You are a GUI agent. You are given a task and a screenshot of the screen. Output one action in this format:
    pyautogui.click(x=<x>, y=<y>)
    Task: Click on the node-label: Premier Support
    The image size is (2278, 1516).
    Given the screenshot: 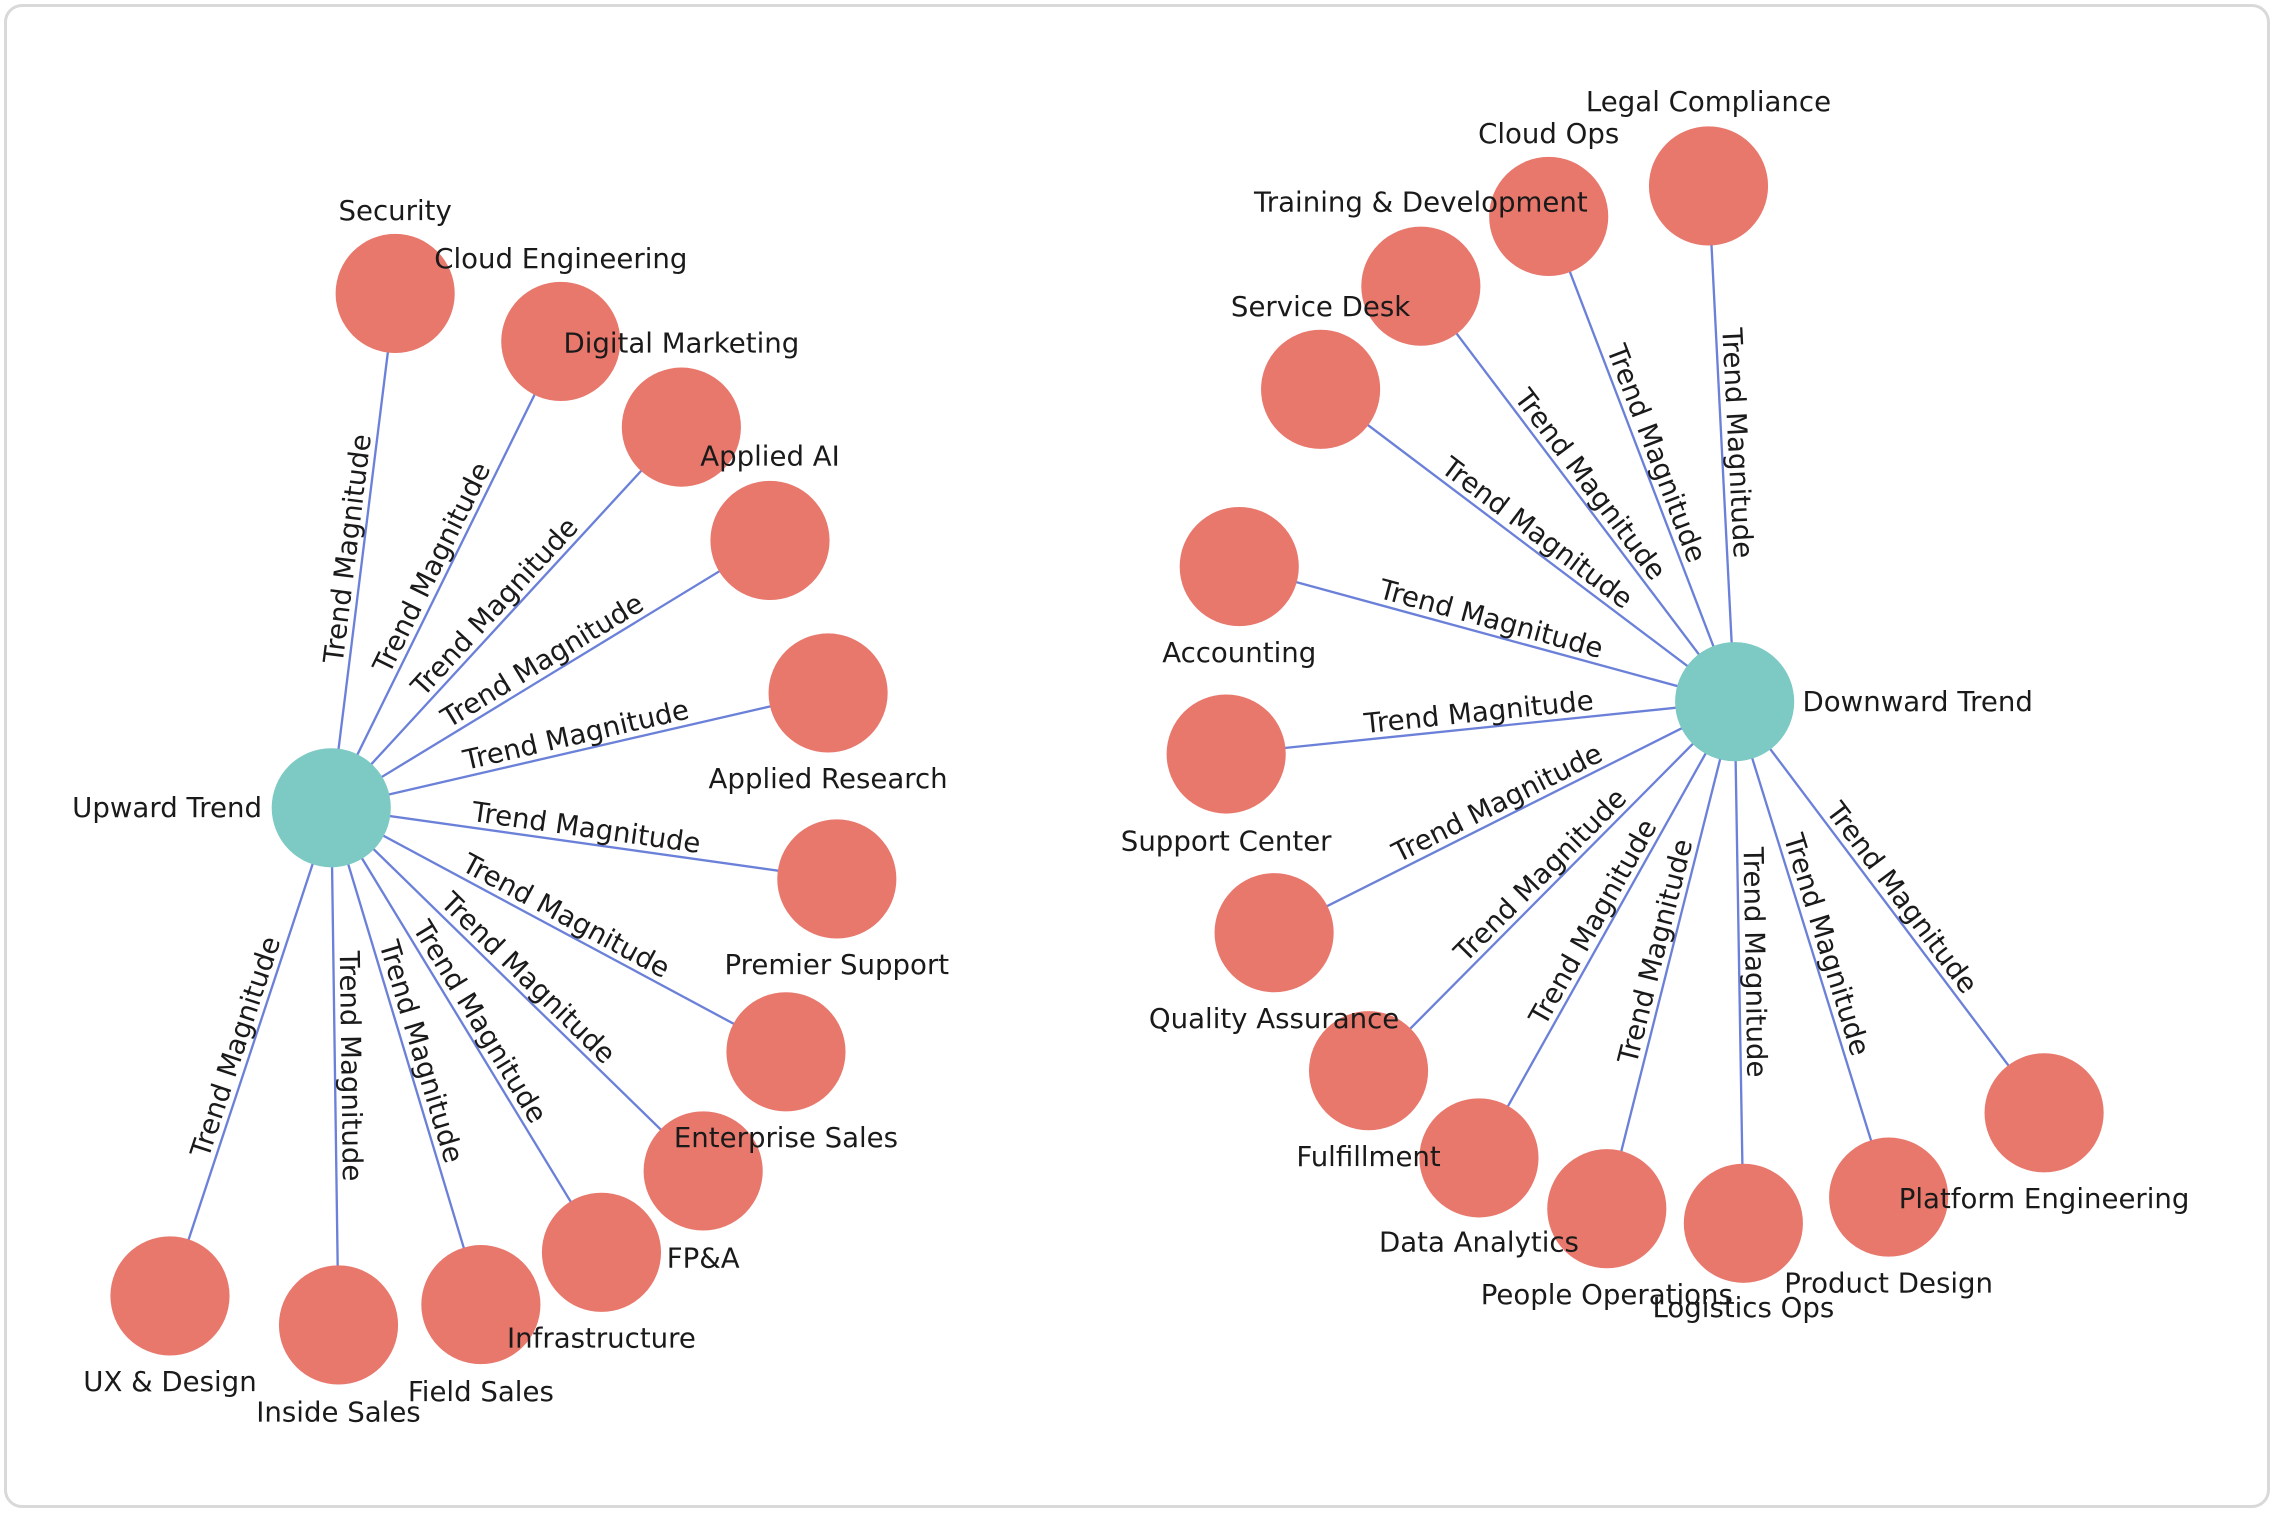 What is the action you would take?
    pyautogui.click(x=837, y=964)
    